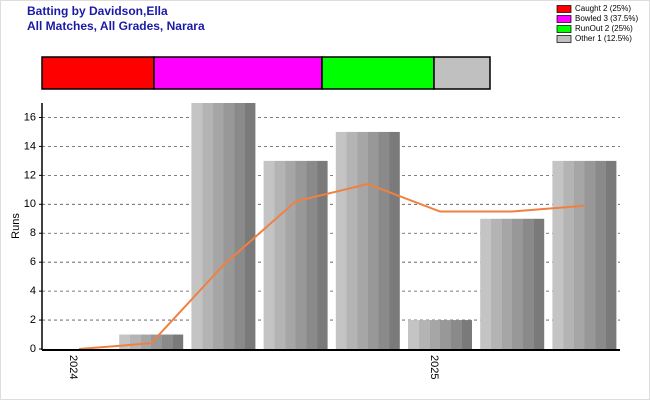  Describe the element at coordinates (16, 226) in the screenshot. I see `y-axis-label: Runs` at that location.